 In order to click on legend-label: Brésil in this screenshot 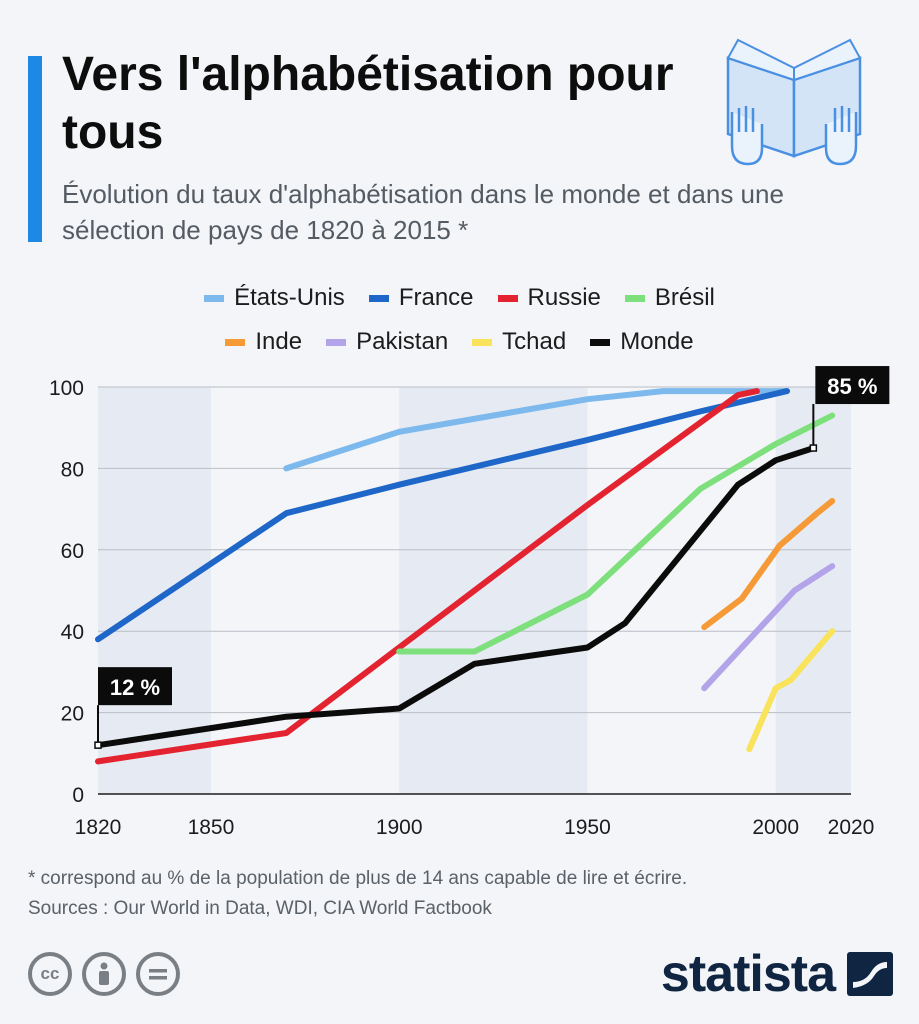, I will do `click(684, 297)`.